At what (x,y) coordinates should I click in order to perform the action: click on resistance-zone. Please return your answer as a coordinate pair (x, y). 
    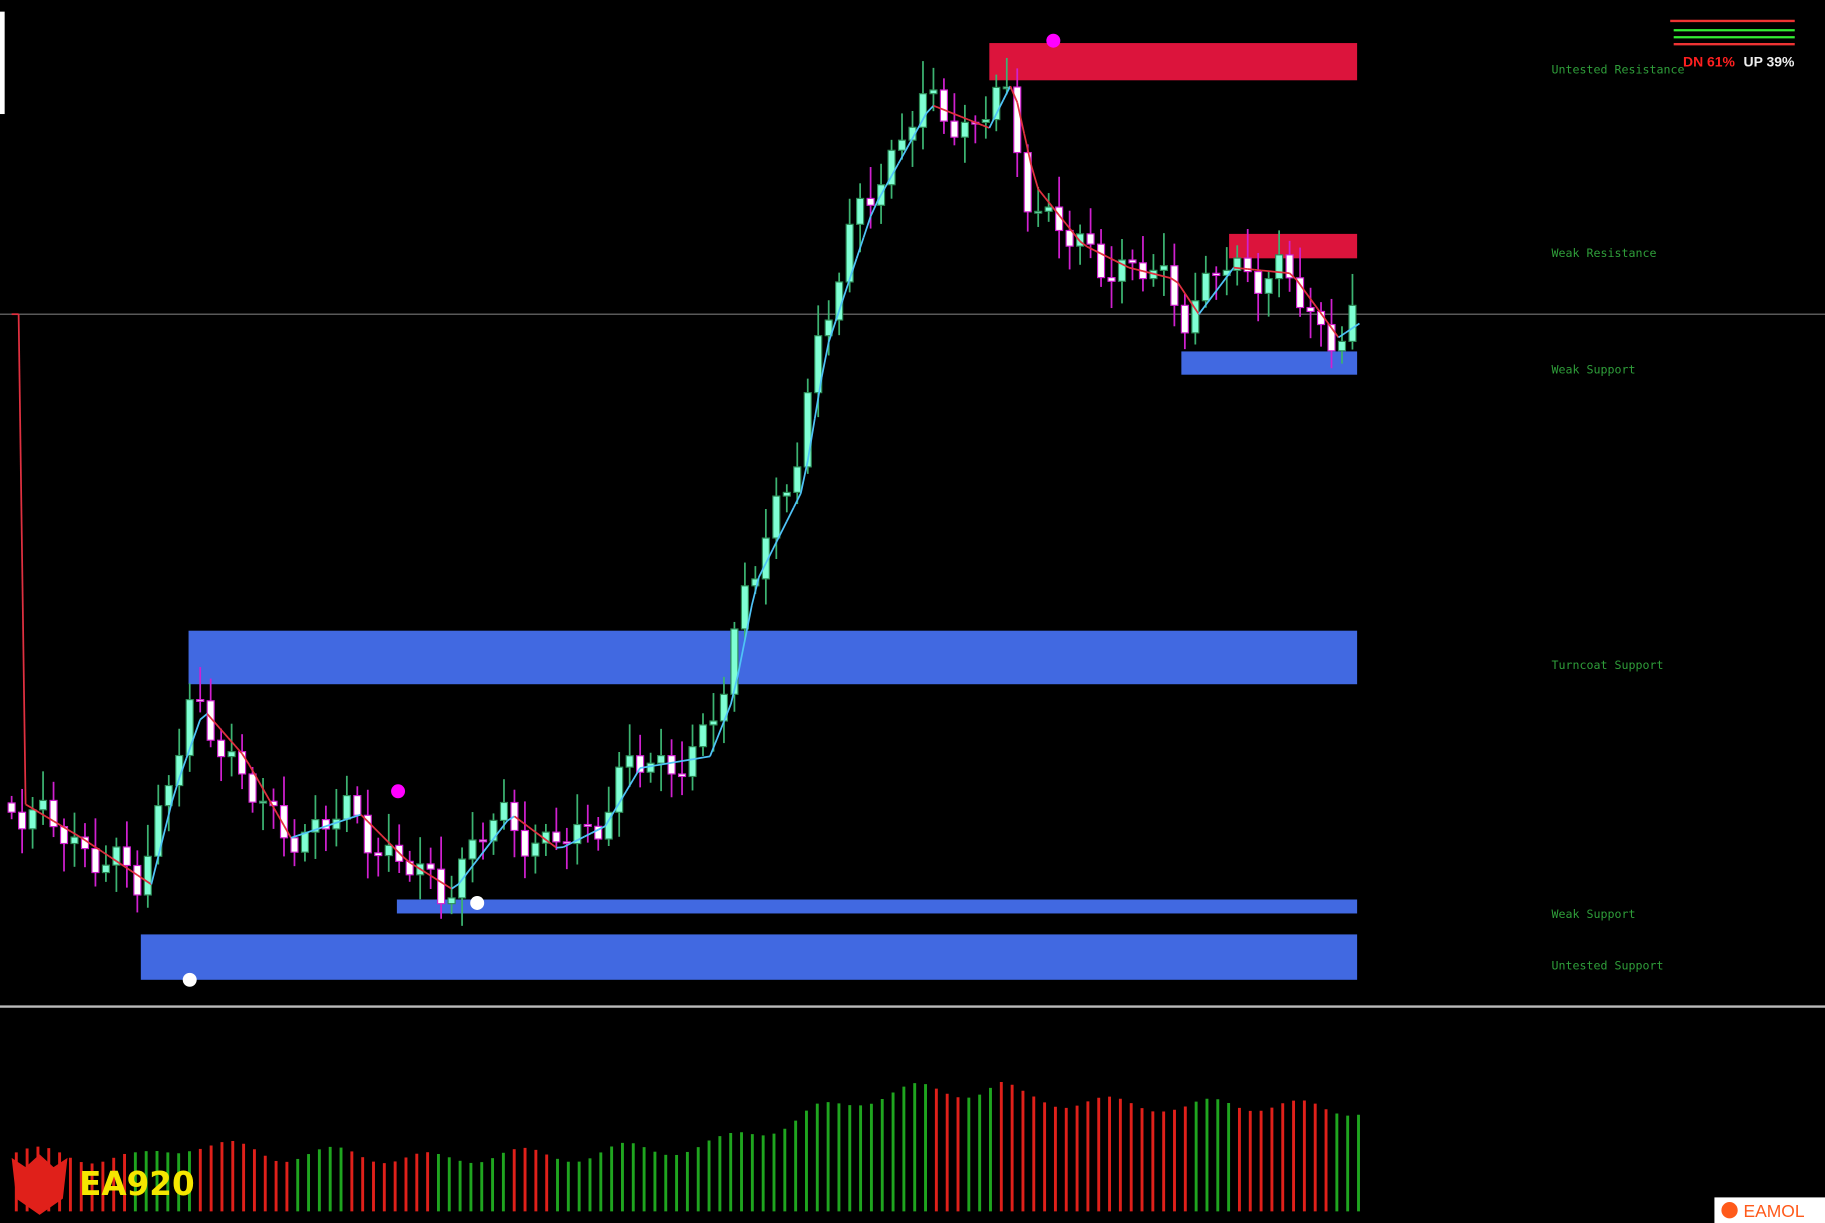
    Looking at the image, I should click on (1173, 62).